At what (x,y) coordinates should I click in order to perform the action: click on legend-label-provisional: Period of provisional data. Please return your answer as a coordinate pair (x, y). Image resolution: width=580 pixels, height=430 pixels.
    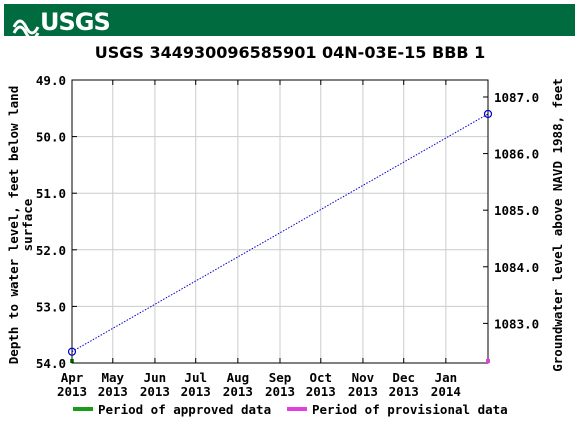
    Looking at the image, I should click on (410, 409).